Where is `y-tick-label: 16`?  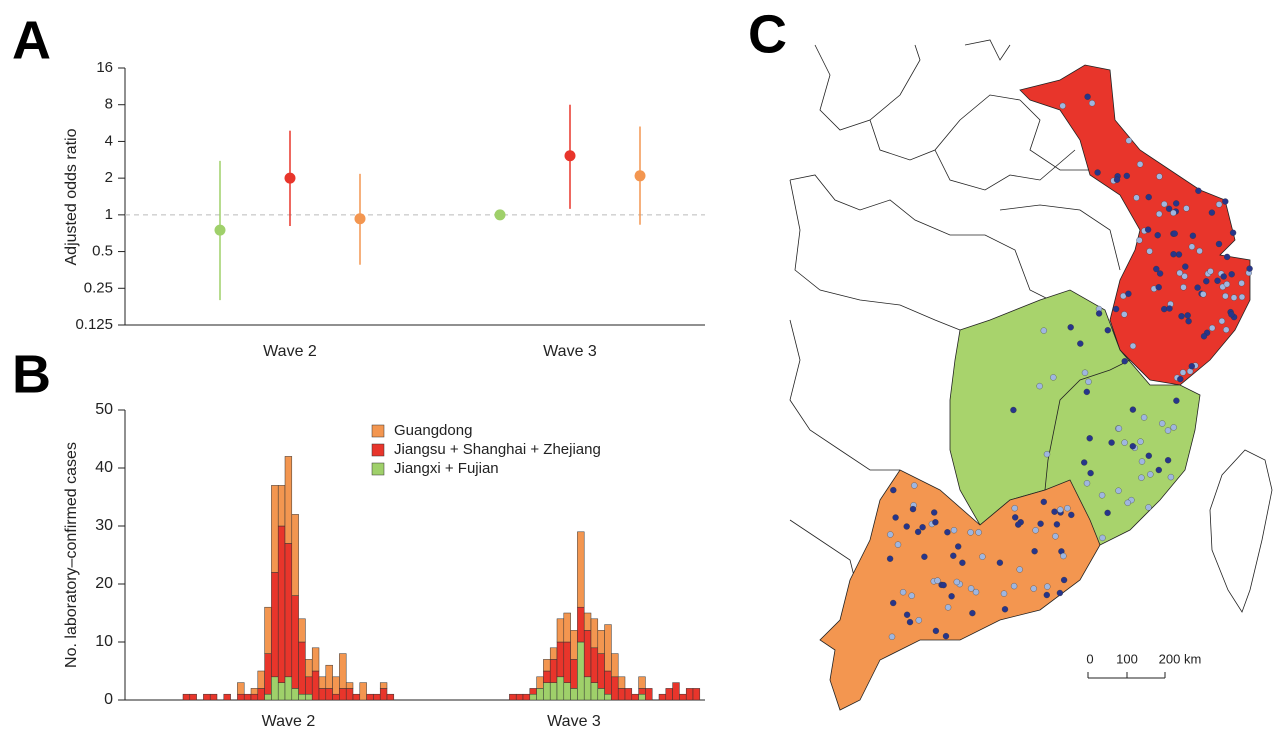
y-tick-label: 16 is located at coordinates (104, 67).